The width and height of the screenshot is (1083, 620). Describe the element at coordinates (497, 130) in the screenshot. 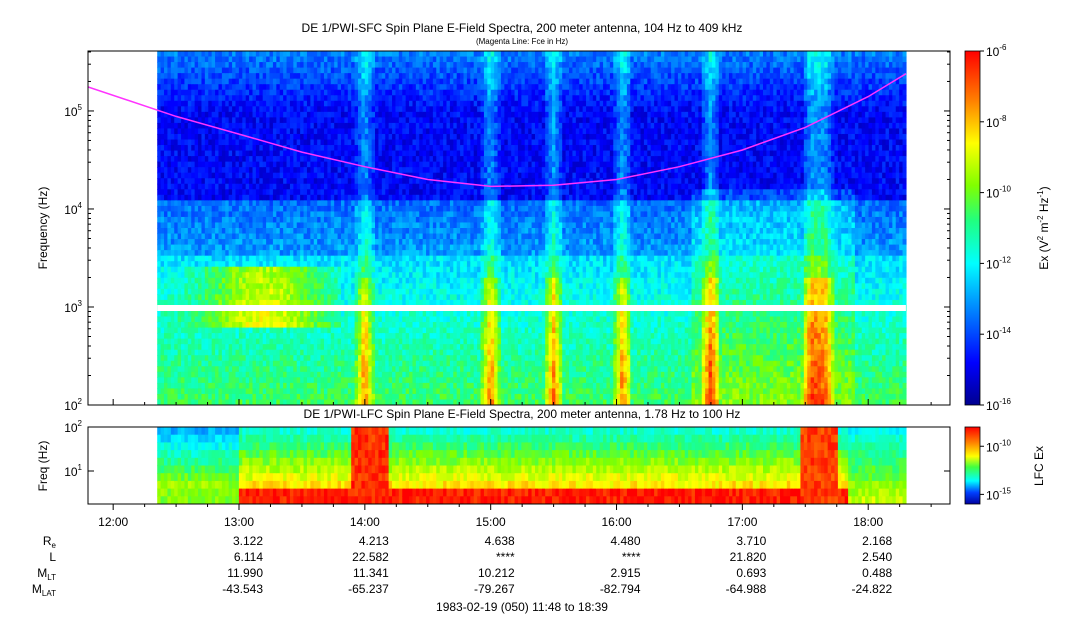

I see `fce-line` at that location.